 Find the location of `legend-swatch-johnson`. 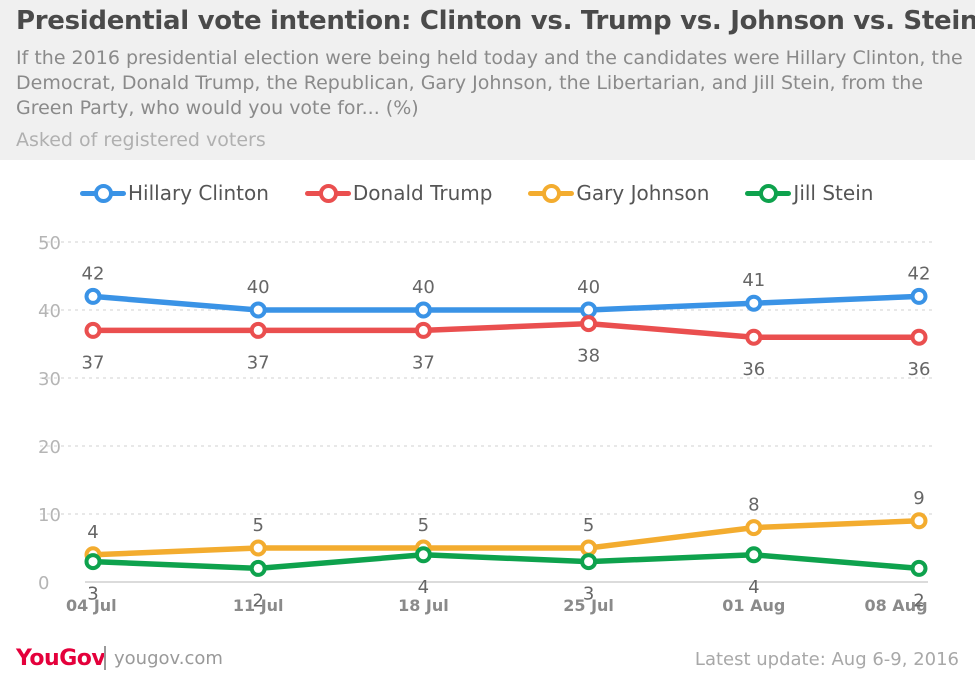

legend-swatch-johnson is located at coordinates (551, 193).